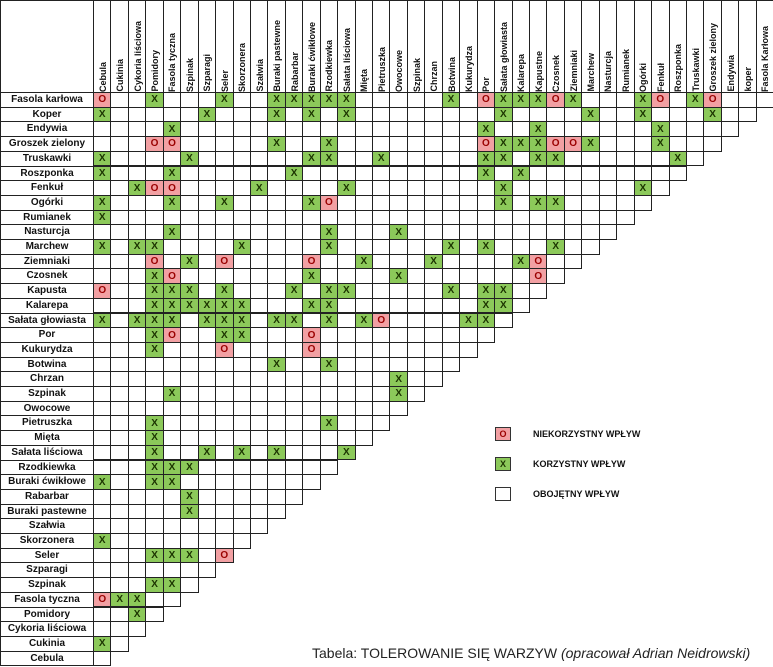  I want to click on column-header: Owocowe, so click(398, 46).